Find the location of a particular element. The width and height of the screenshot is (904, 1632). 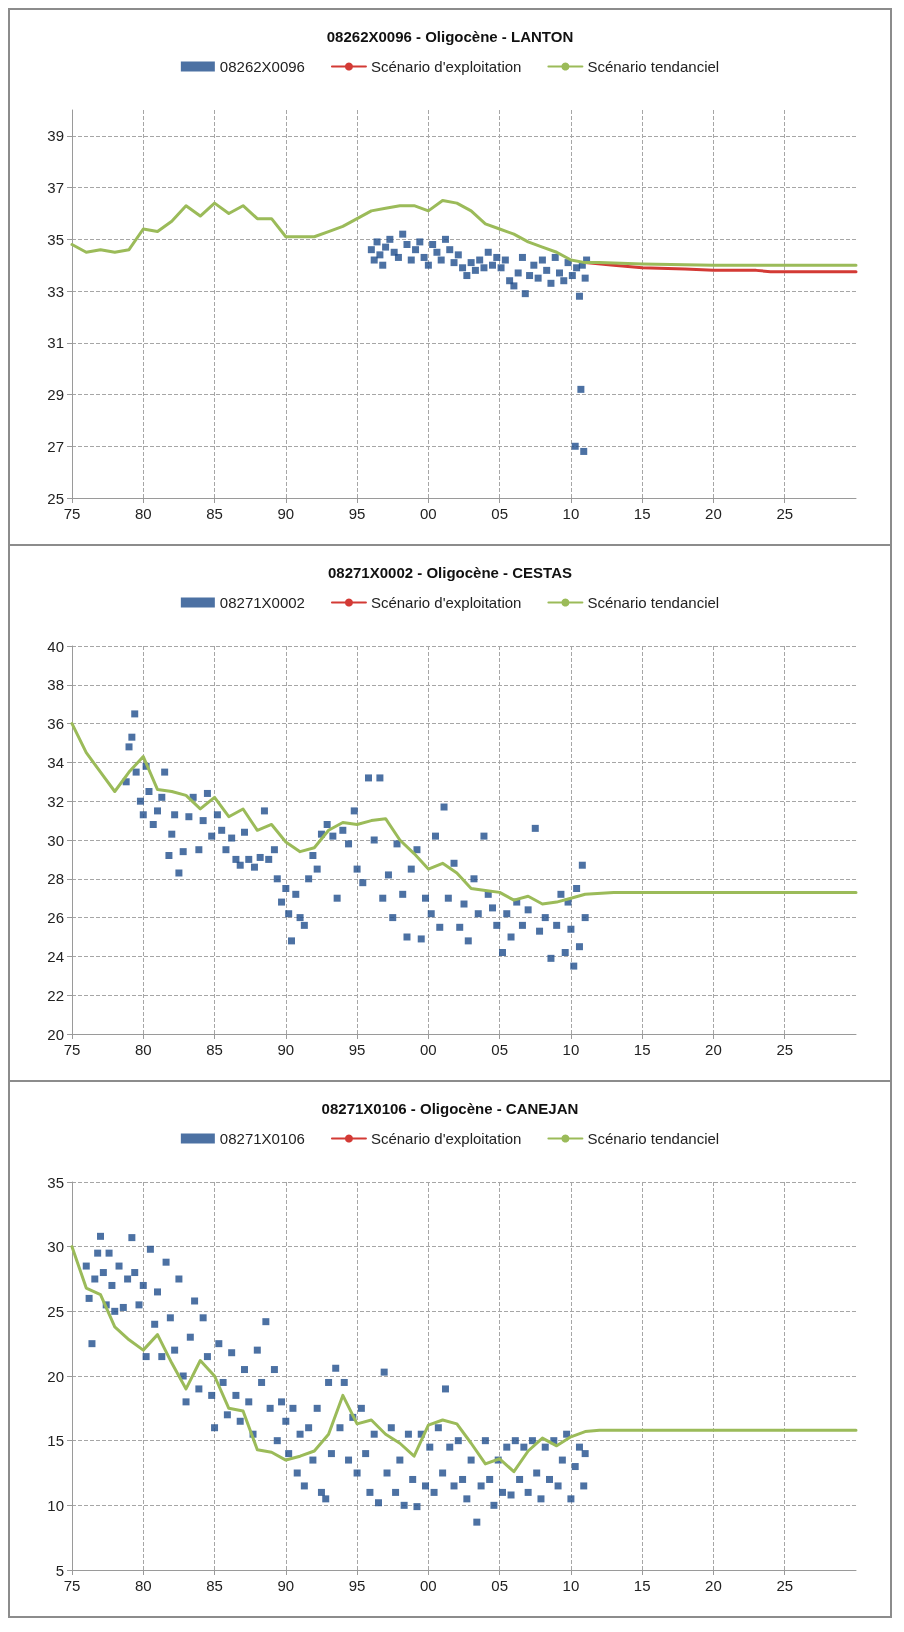

legend-label: 08271X0002 is located at coordinates (262, 602).